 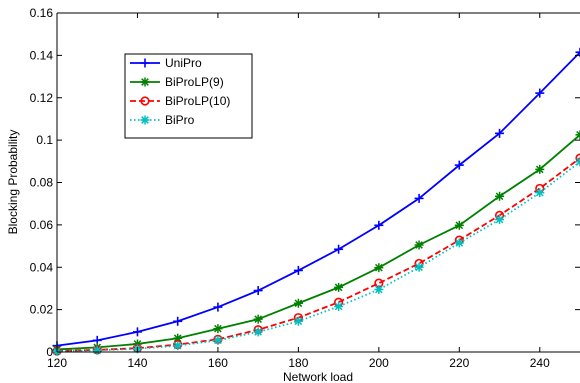 I want to click on legend-label-unipro: UniPro, so click(x=183, y=63).